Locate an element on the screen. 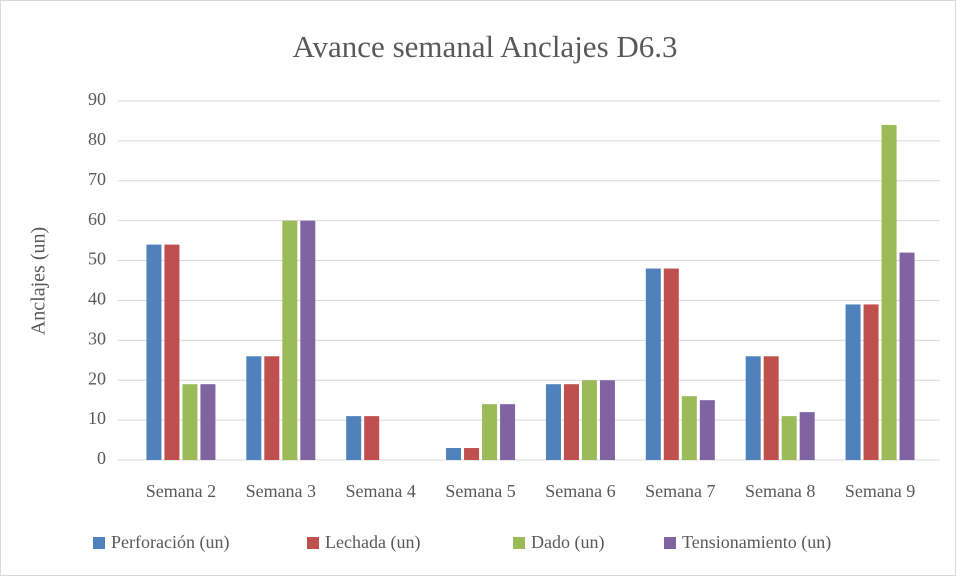  x-tick-label: Semana 6 is located at coordinates (580, 491).